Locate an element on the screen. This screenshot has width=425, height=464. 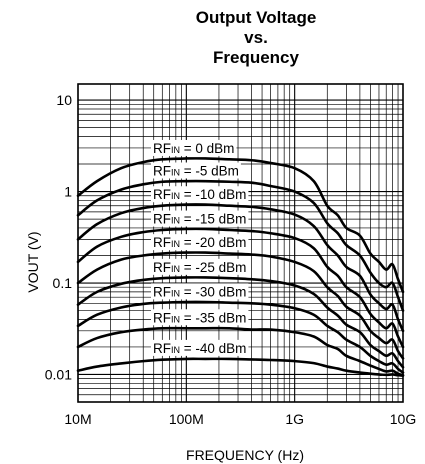
y-tick-label-2: 1 is located at coordinates (68, 192).